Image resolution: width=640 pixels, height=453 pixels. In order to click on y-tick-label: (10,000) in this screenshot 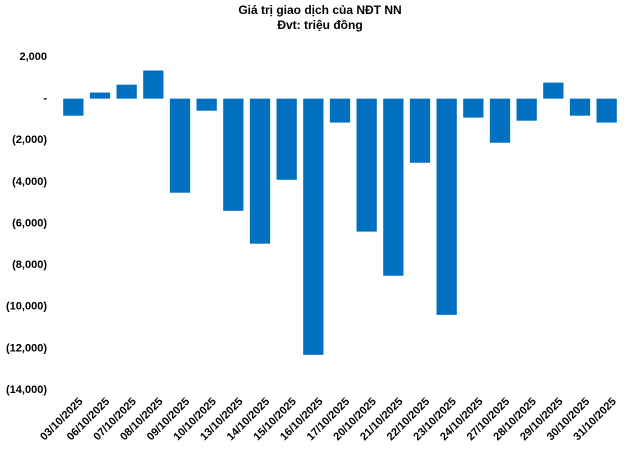, I will do `click(26, 307)`.